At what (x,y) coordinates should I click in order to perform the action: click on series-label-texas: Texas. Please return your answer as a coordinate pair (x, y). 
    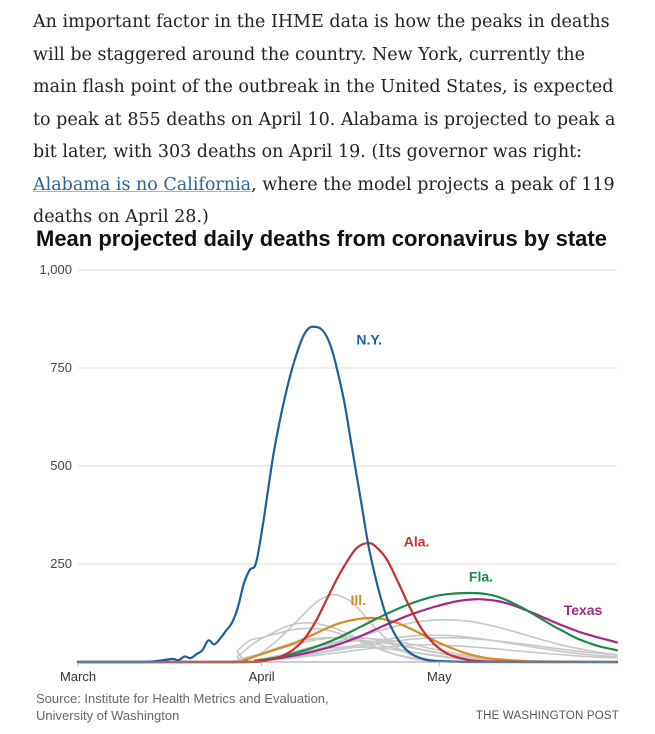
    Looking at the image, I should click on (583, 610).